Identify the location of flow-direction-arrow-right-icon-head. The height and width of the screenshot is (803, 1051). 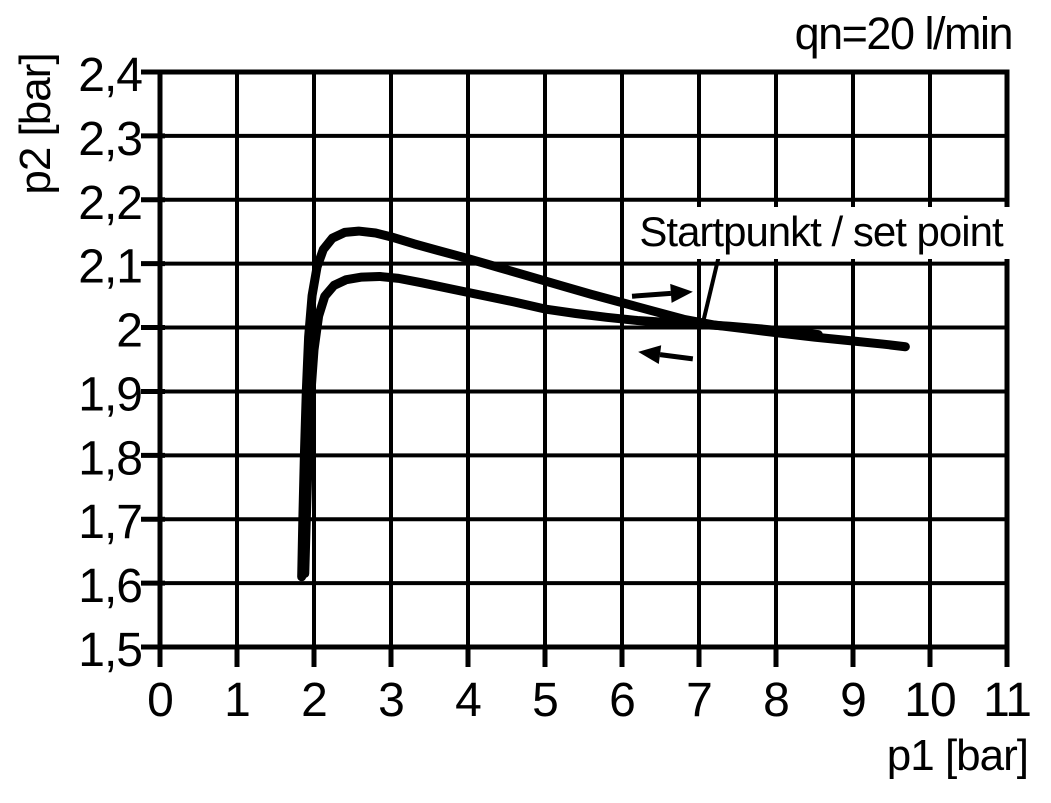
(681, 293).